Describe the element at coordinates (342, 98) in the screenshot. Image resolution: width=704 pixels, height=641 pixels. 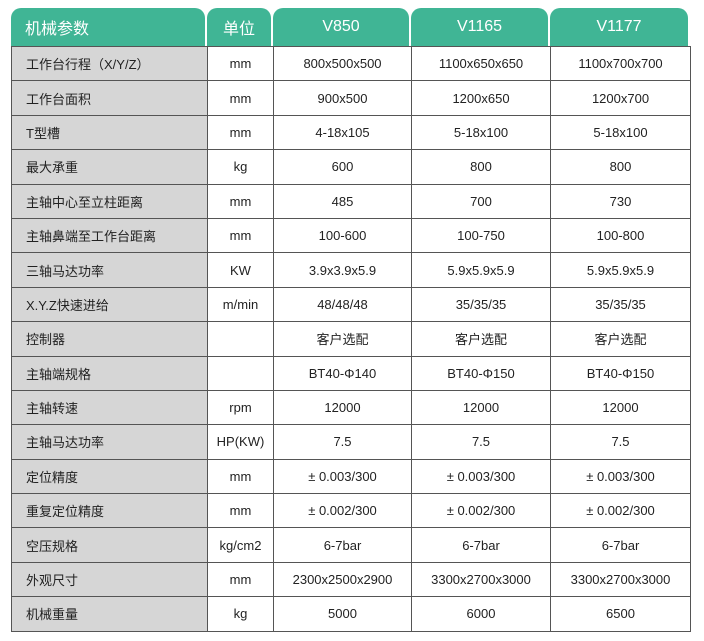
I see `cell-v850: 900x500` at that location.